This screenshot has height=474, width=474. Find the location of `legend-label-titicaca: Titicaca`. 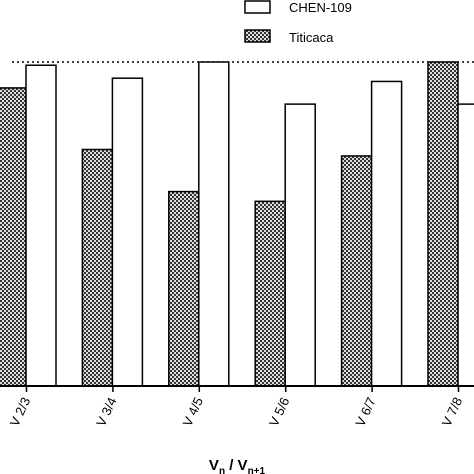

legend-label-titicaca: Titicaca is located at coordinates (311, 37).